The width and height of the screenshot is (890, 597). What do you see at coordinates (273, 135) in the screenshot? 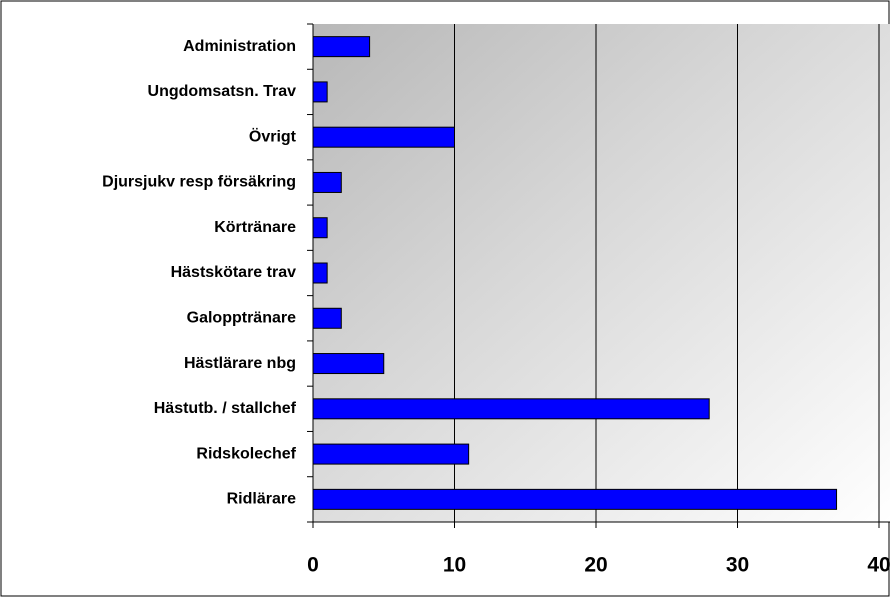
I see `y-tick-label: Övrigt` at bounding box center [273, 135].